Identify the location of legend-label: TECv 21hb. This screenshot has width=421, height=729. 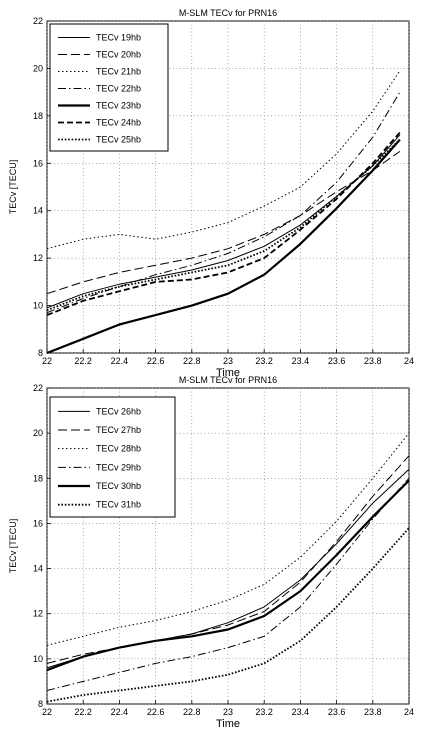
(118, 72).